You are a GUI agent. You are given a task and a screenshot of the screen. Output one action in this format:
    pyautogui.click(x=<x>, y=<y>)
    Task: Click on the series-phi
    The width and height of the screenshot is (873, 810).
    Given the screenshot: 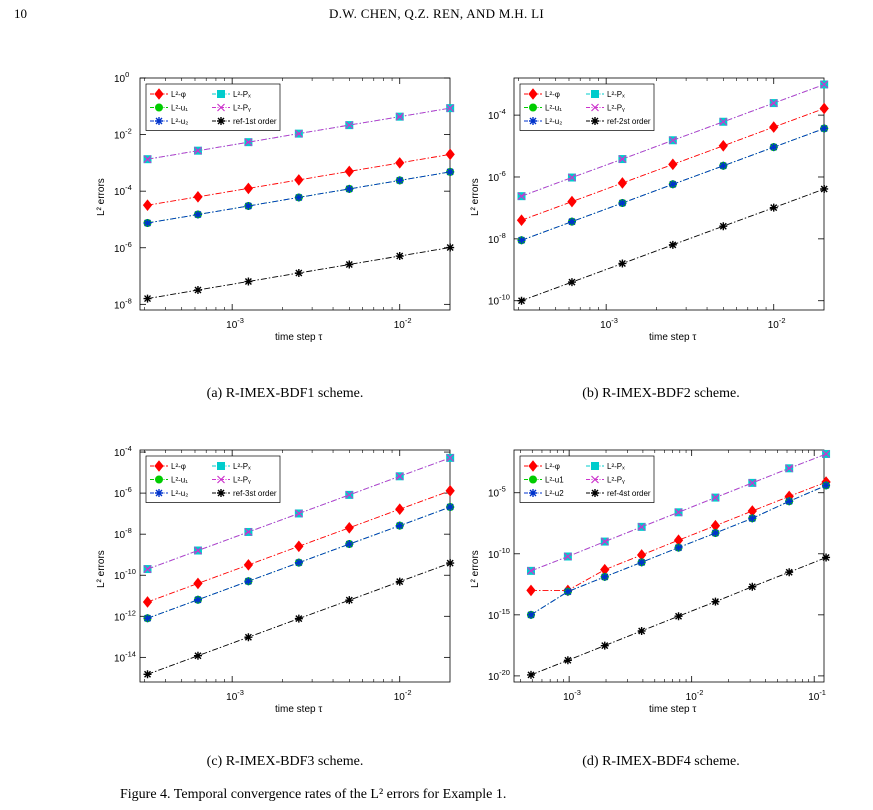 What is the action you would take?
    pyautogui.click(x=298, y=546)
    